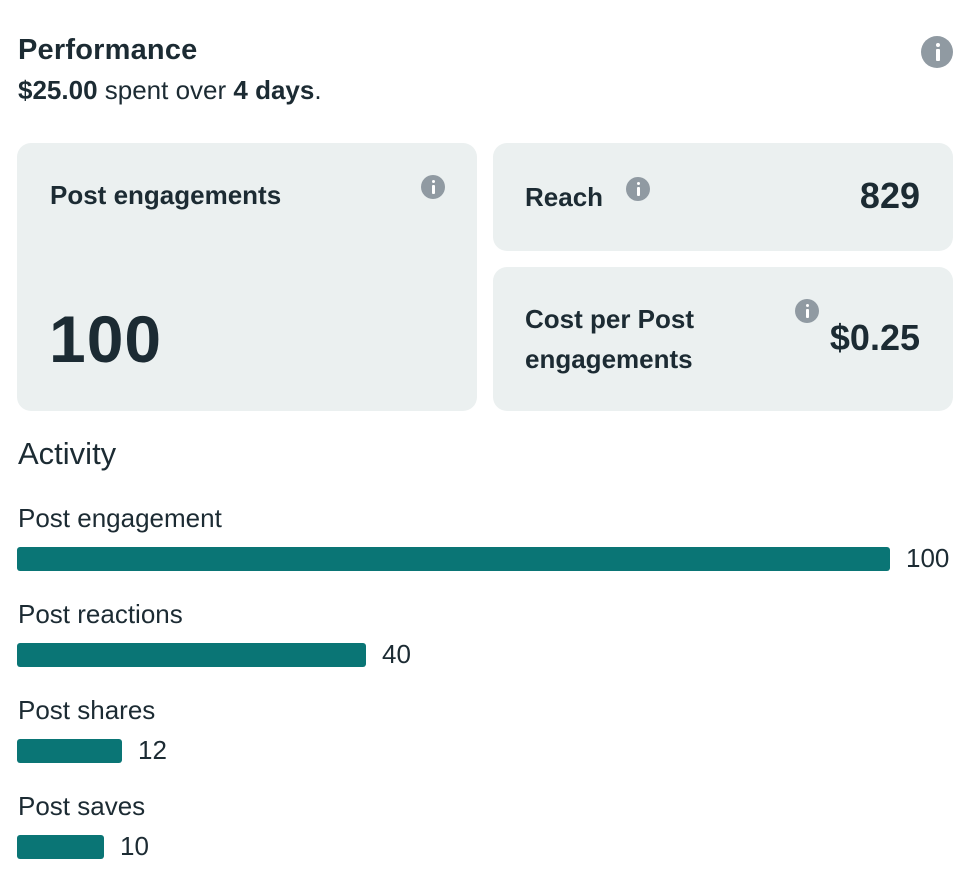 This screenshot has width=974, height=892. What do you see at coordinates (723, 197) in the screenshot?
I see `reach-card: Reach 829` at bounding box center [723, 197].